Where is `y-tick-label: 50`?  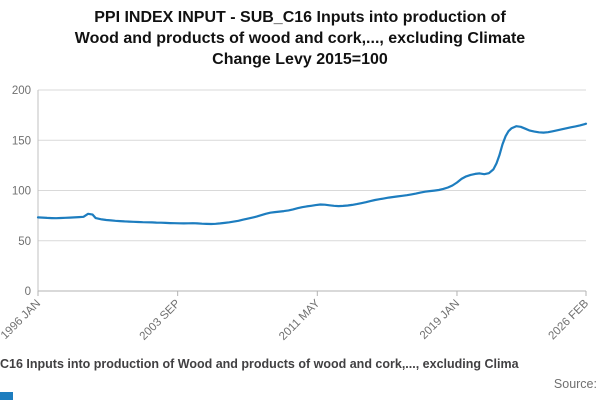 y-tick-label: 50 is located at coordinates (24, 242).